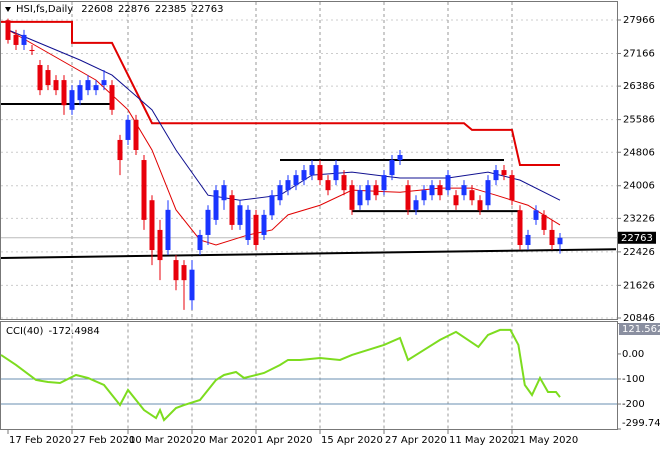 The width and height of the screenshot is (660, 450). I want to click on x-tick-label: 21 May 2020, so click(545, 440).